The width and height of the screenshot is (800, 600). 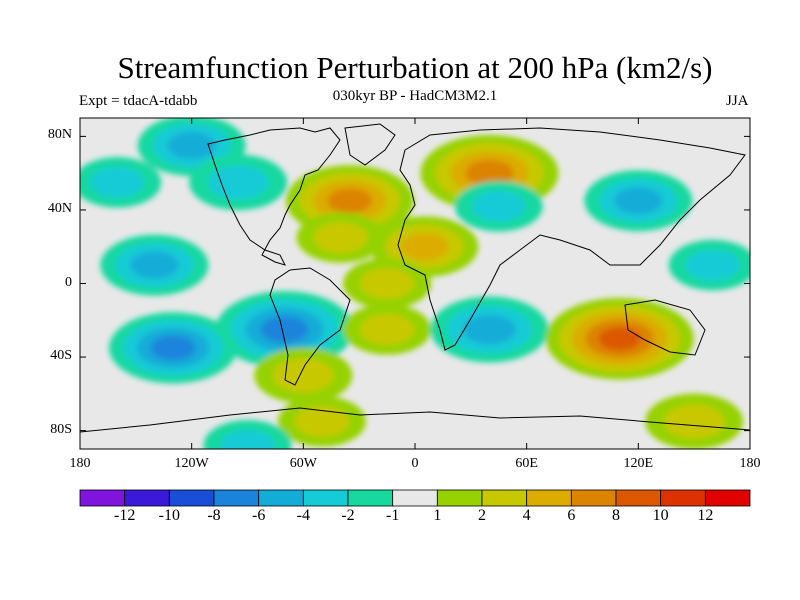 What do you see at coordinates (258, 515) in the screenshot?
I see `colorbar-label: -6` at bounding box center [258, 515].